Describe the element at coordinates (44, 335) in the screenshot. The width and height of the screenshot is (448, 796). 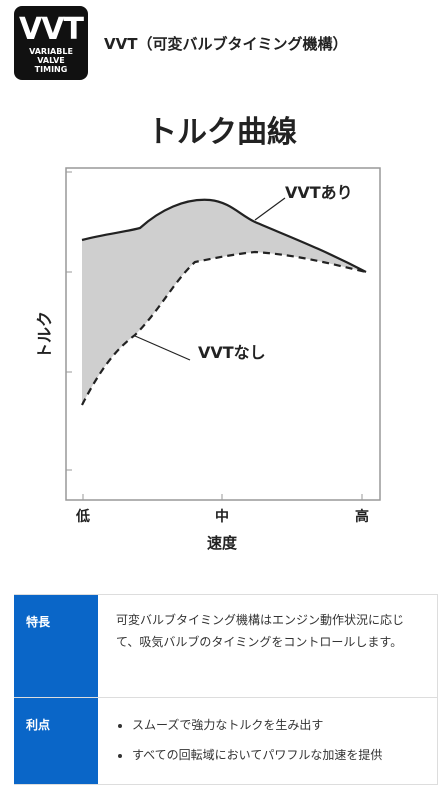
I see `y-label: トルク` at that location.